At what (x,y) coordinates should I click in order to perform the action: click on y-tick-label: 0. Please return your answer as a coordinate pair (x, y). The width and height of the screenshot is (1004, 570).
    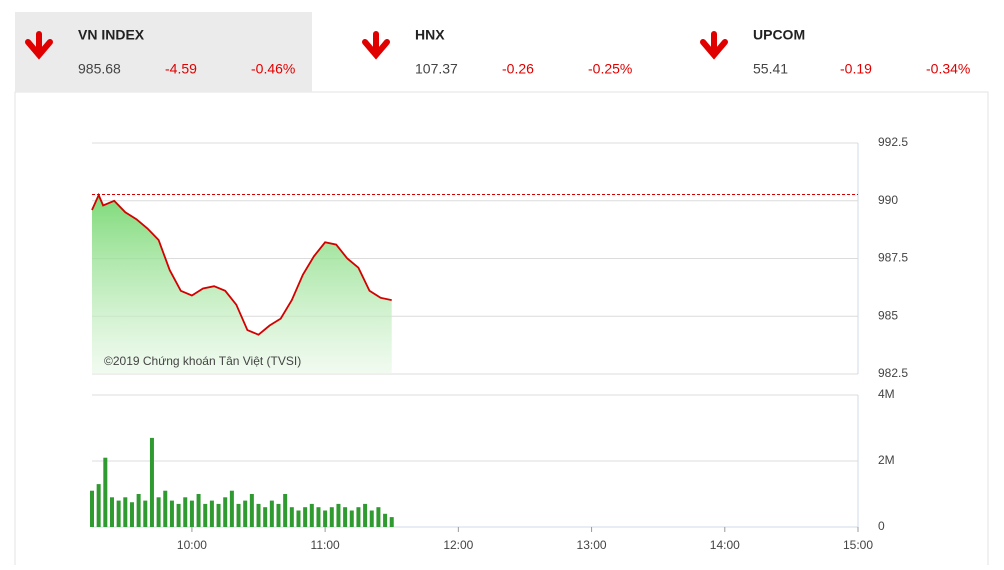
    Looking at the image, I should click on (881, 526).